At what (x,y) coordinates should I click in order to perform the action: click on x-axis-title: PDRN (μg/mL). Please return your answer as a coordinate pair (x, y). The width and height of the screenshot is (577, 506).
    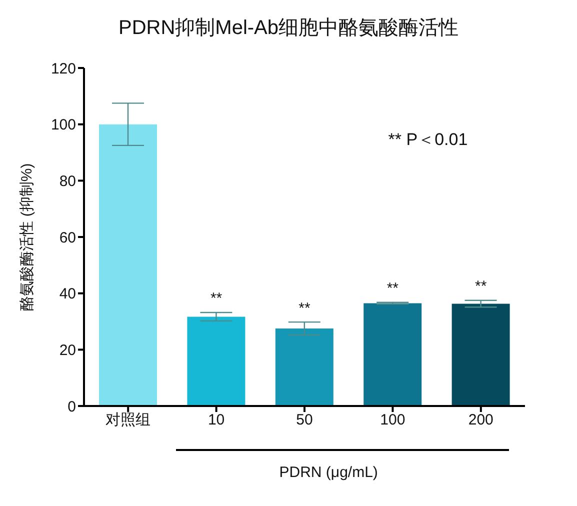
    Looking at the image, I should click on (328, 472).